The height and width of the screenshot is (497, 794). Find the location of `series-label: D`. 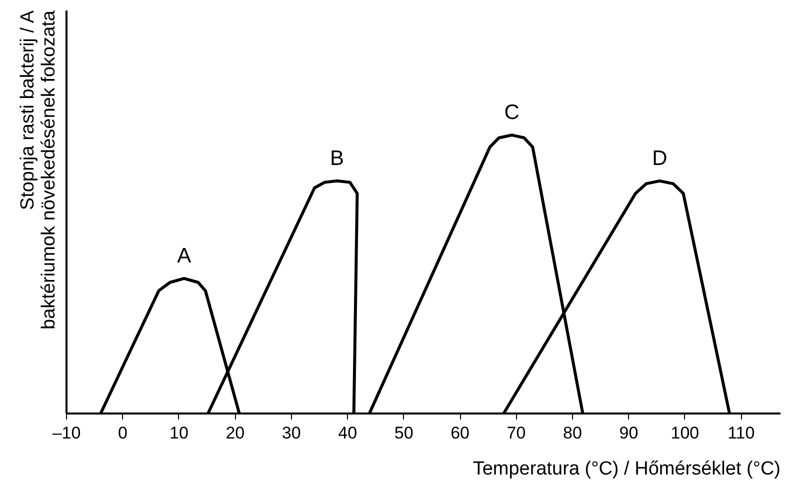

series-label: D is located at coordinates (660, 158).